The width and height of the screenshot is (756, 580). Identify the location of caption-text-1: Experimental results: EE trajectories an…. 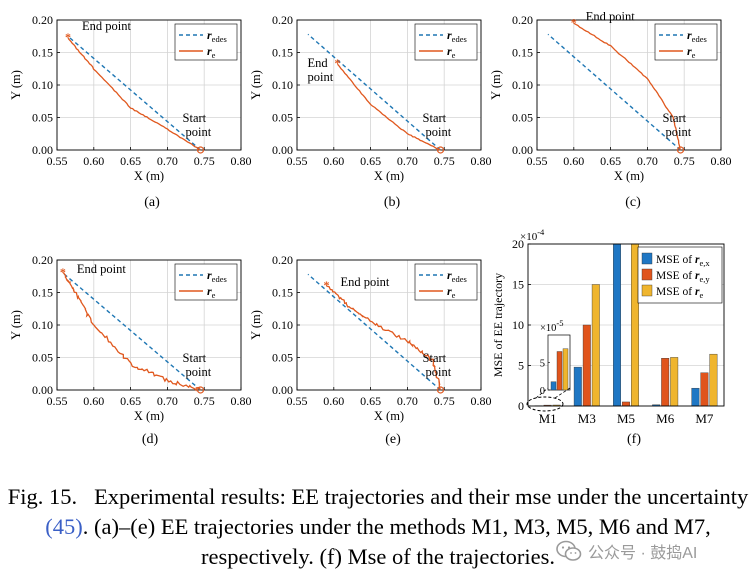
(421, 496).